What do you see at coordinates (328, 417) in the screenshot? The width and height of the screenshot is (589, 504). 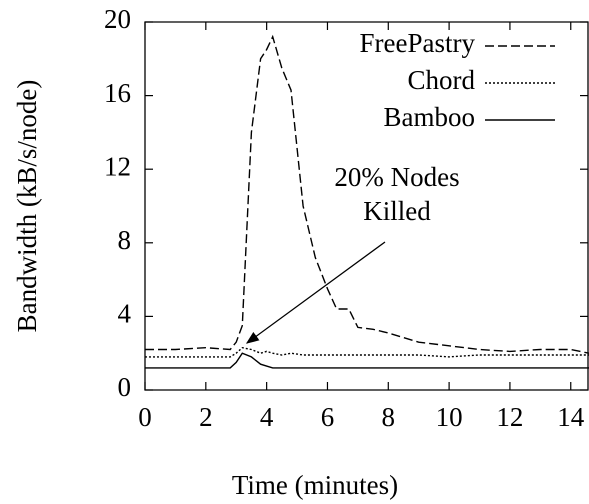 I see `x-tick-label: 6` at bounding box center [328, 417].